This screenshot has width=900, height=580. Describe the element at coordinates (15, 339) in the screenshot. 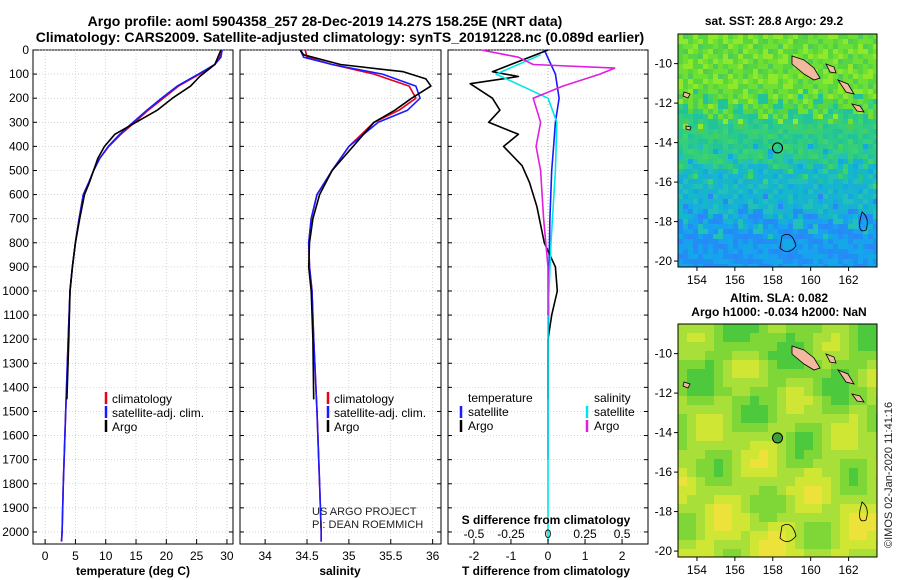

I see `depth-tick-label: 1200` at that location.